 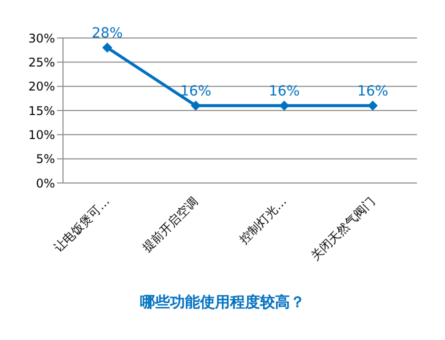 What do you see at coordinates (41, 38) in the screenshot?
I see `y-tick-label: 30%` at bounding box center [41, 38].